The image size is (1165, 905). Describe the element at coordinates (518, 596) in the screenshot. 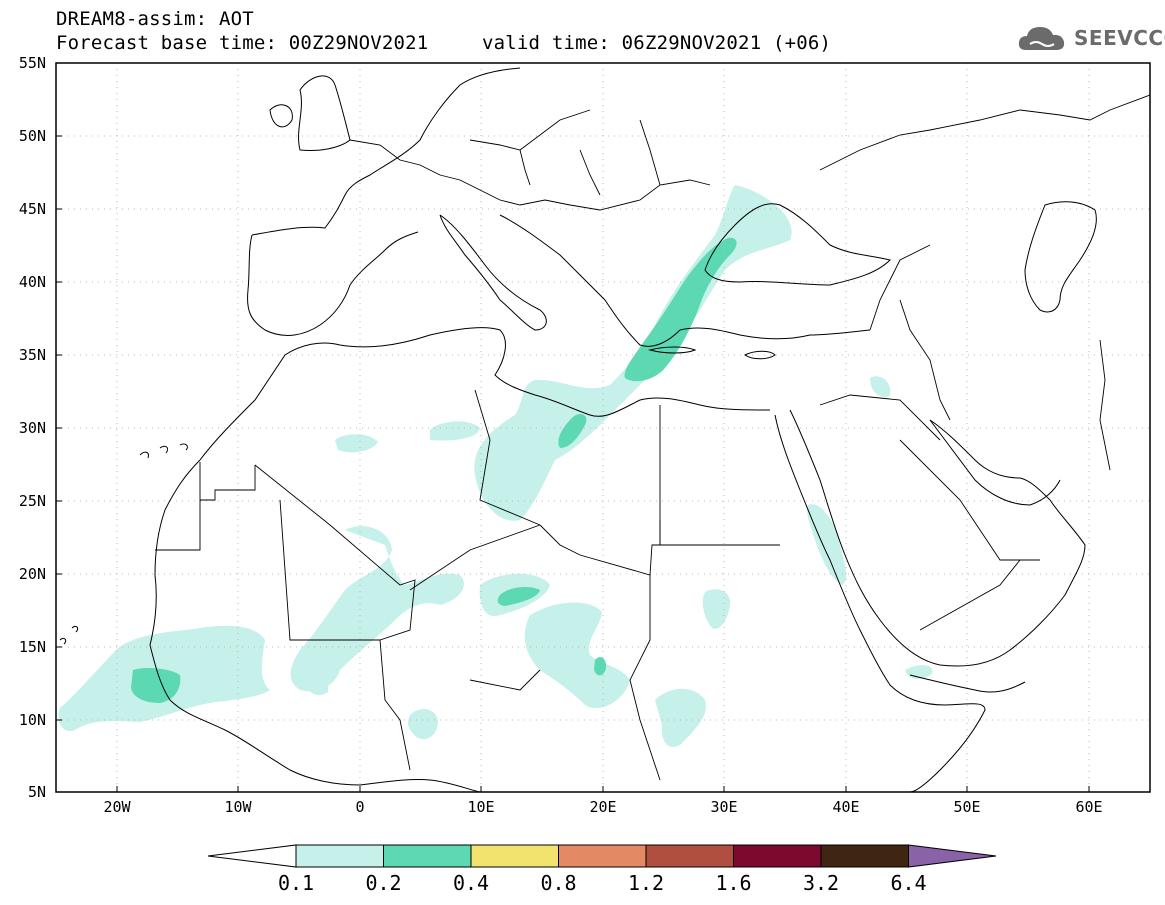

I see `aot-core-niger` at that location.